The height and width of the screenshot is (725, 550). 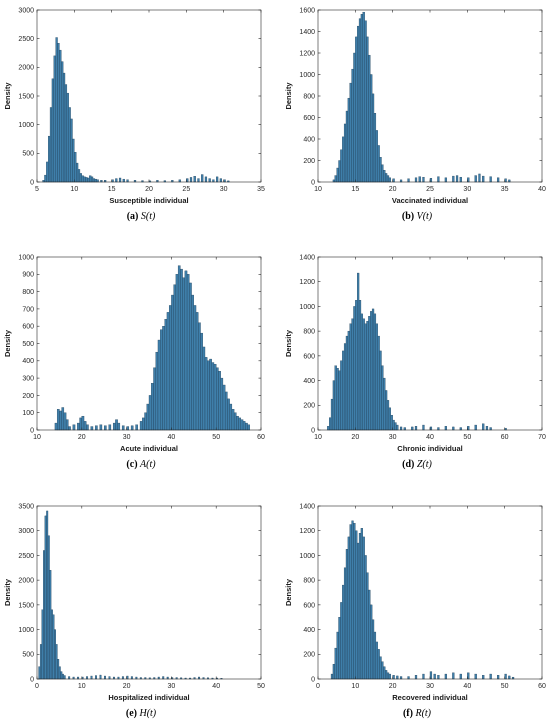 I want to click on caption-math: Z(t), so click(x=425, y=464).